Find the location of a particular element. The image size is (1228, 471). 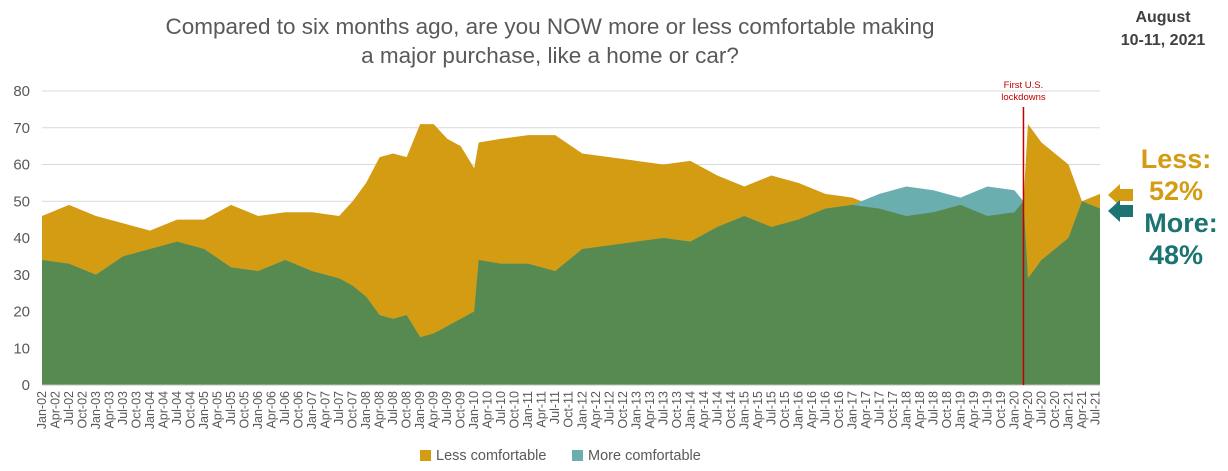

x-tick-label: Apr-04 is located at coordinates (164, 410).